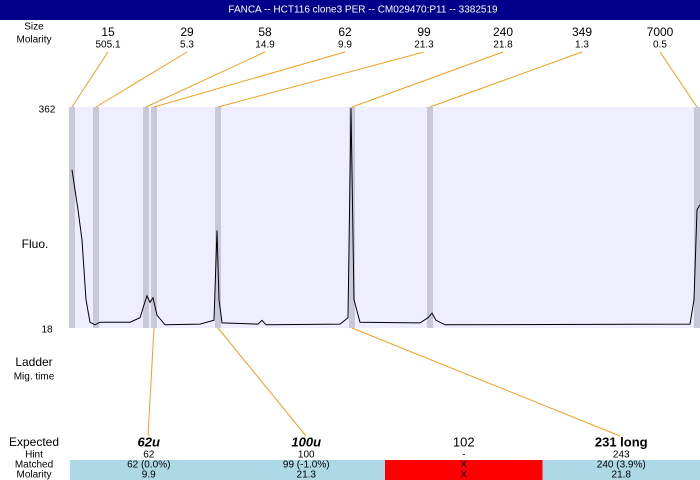 The height and width of the screenshot is (480, 700). Describe the element at coordinates (621, 465) in the screenshot. I see `cell-matched: 240 (3.9%)` at that location.